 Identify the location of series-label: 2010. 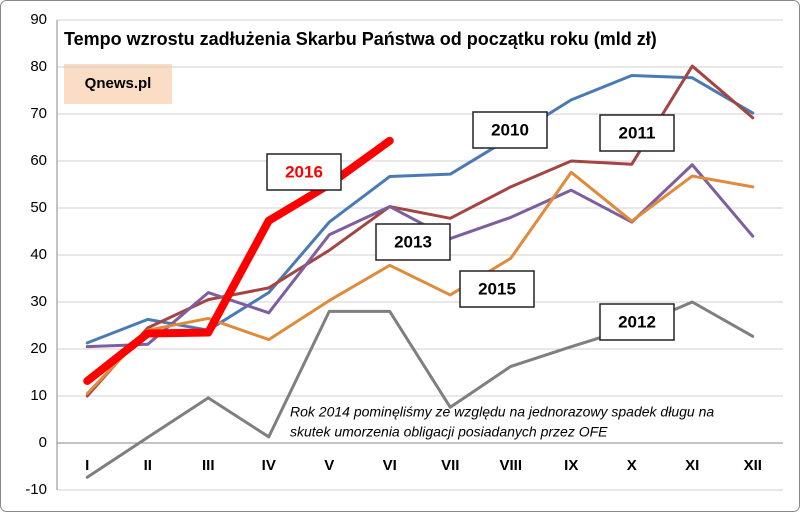
(510, 129).